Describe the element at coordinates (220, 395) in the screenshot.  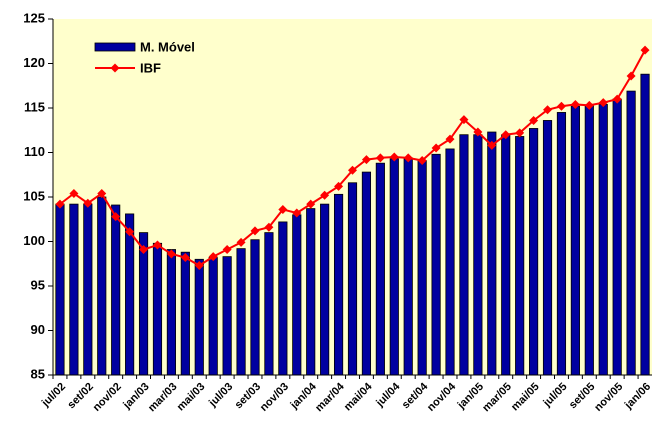
I see `x-tick-label: jul/03` at that location.